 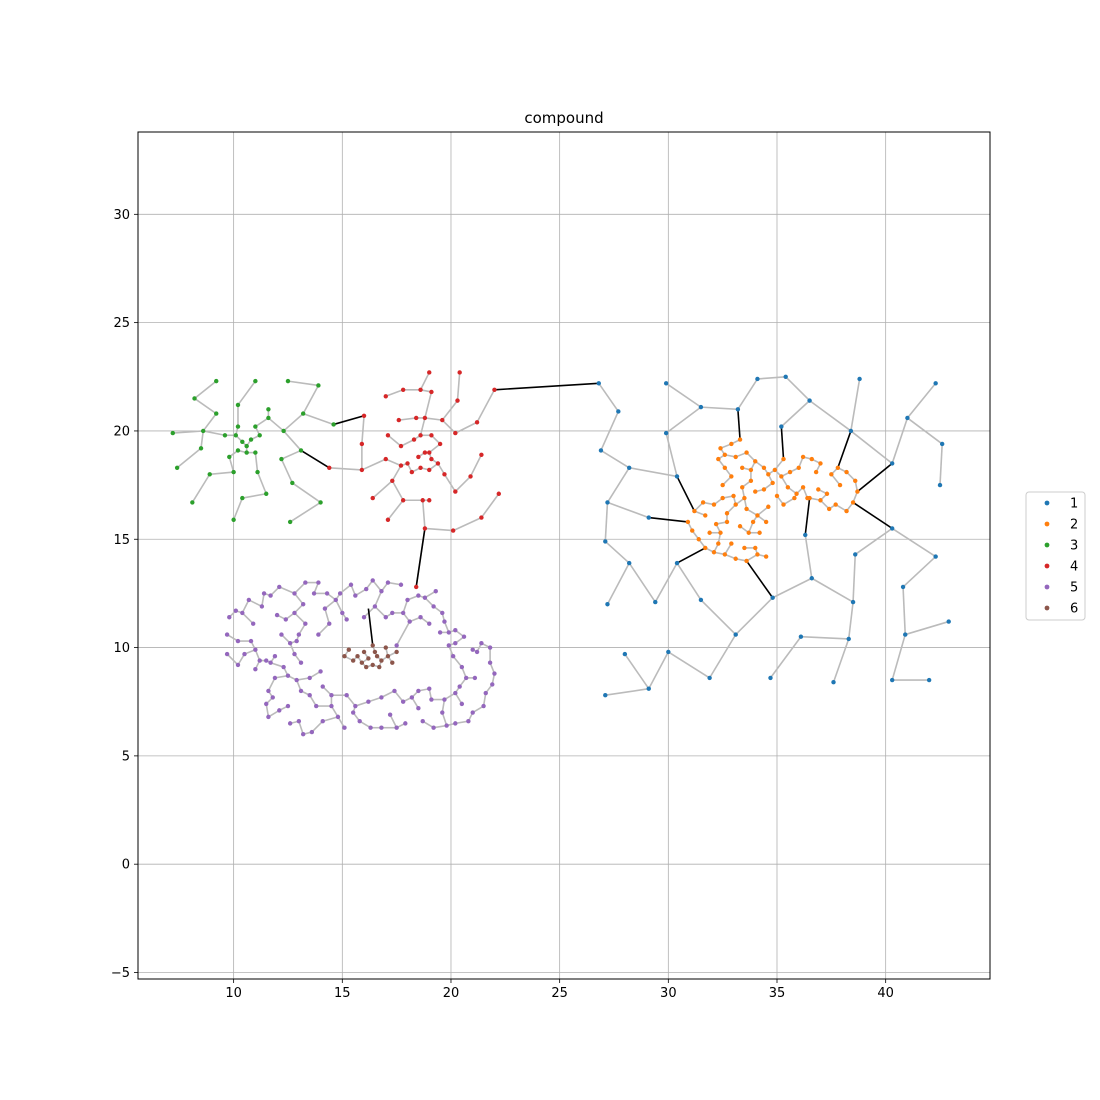 What do you see at coordinates (126, 756) in the screenshot?
I see `y-tick-label: 5` at bounding box center [126, 756].